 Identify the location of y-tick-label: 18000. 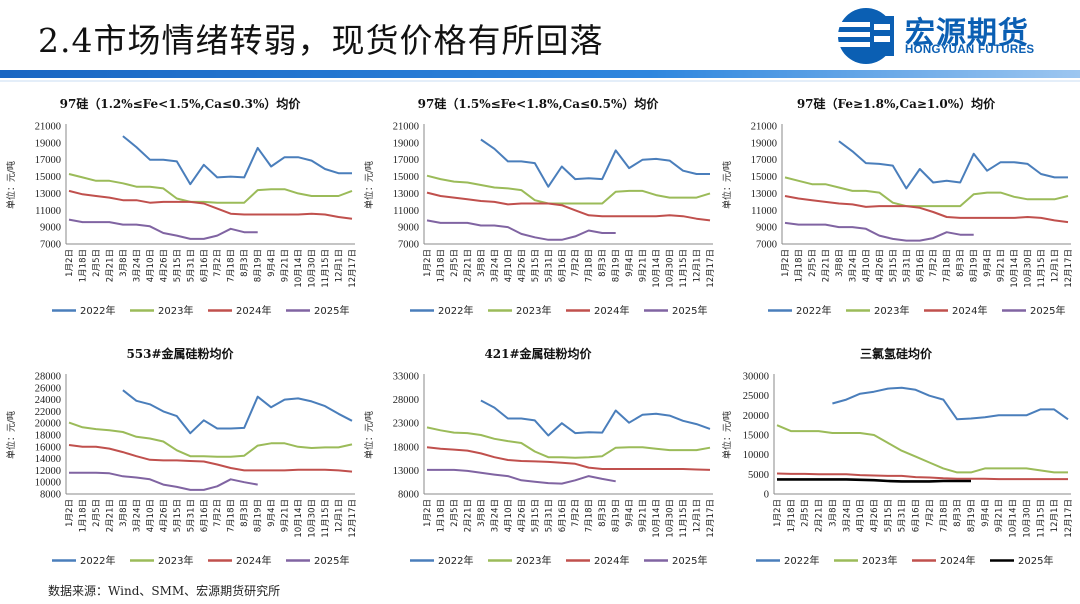
(406, 447).